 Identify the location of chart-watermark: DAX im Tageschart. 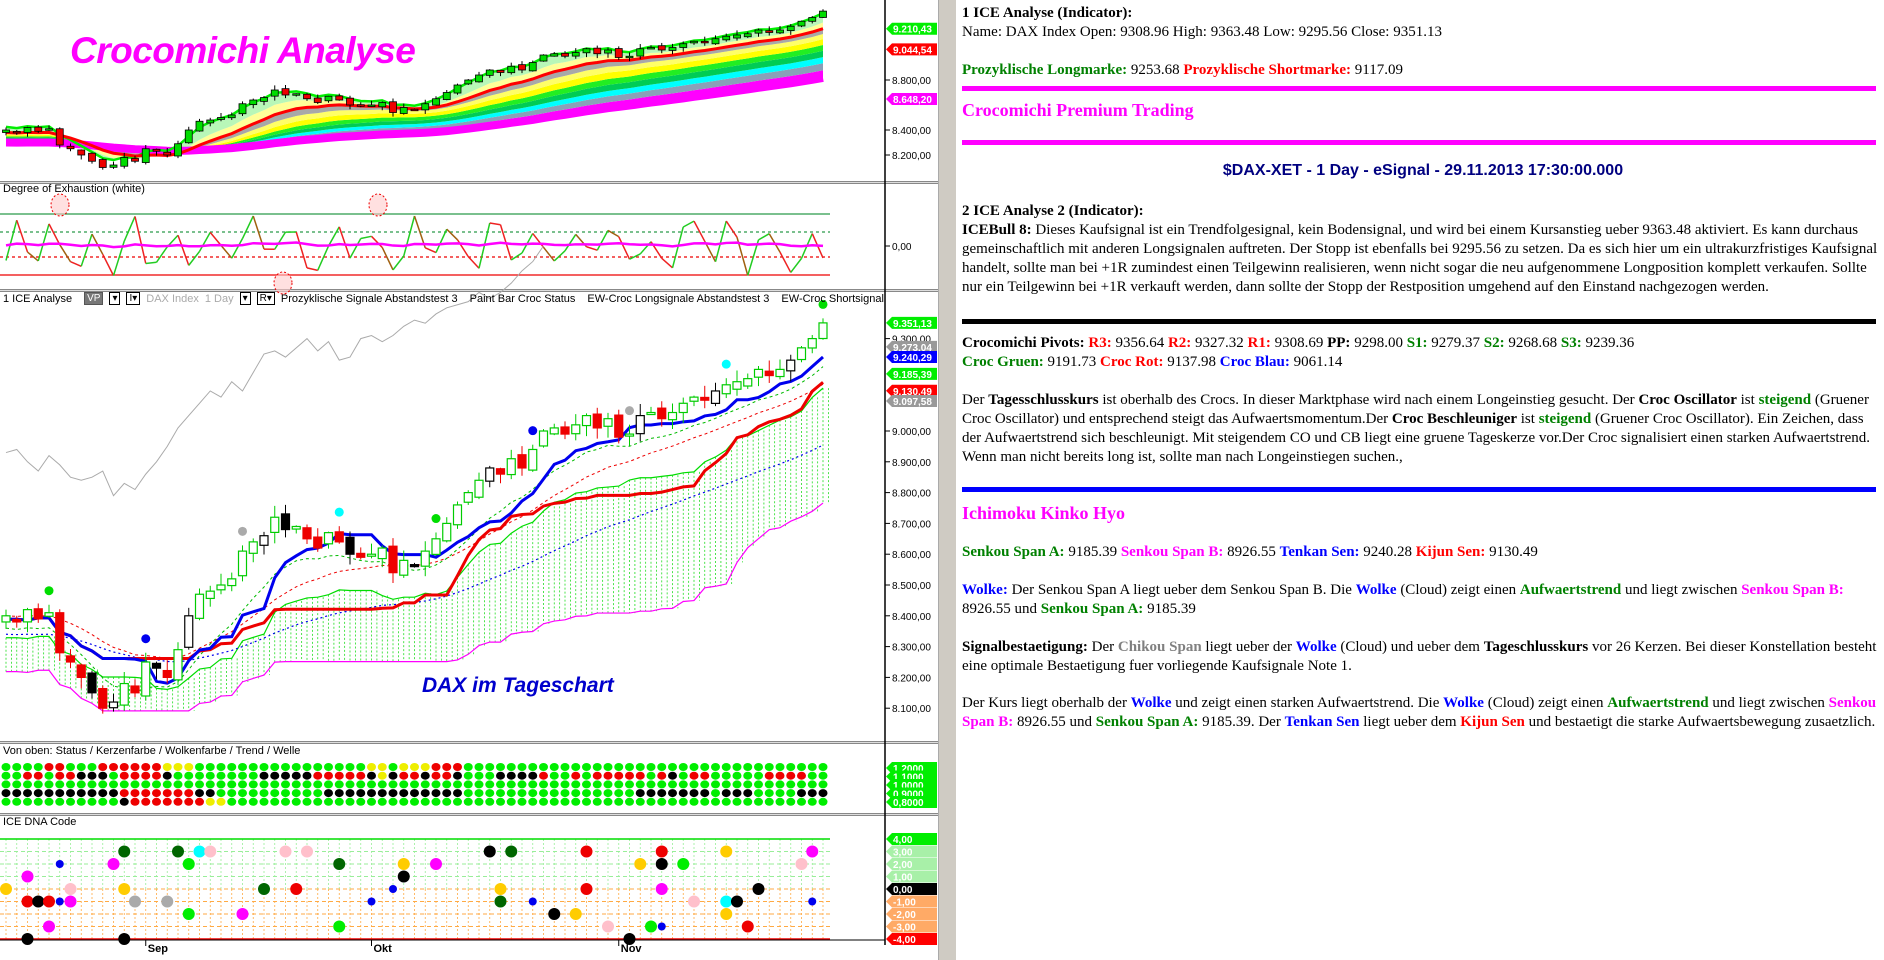
(518, 685).